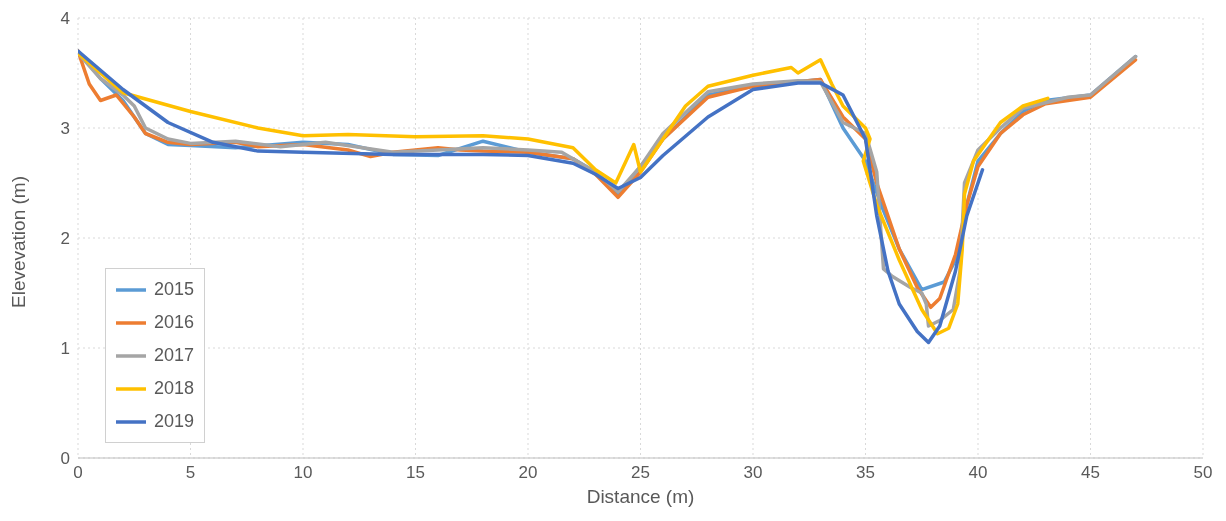  What do you see at coordinates (640, 473) in the screenshot?
I see `x-tick-label: 25` at bounding box center [640, 473].